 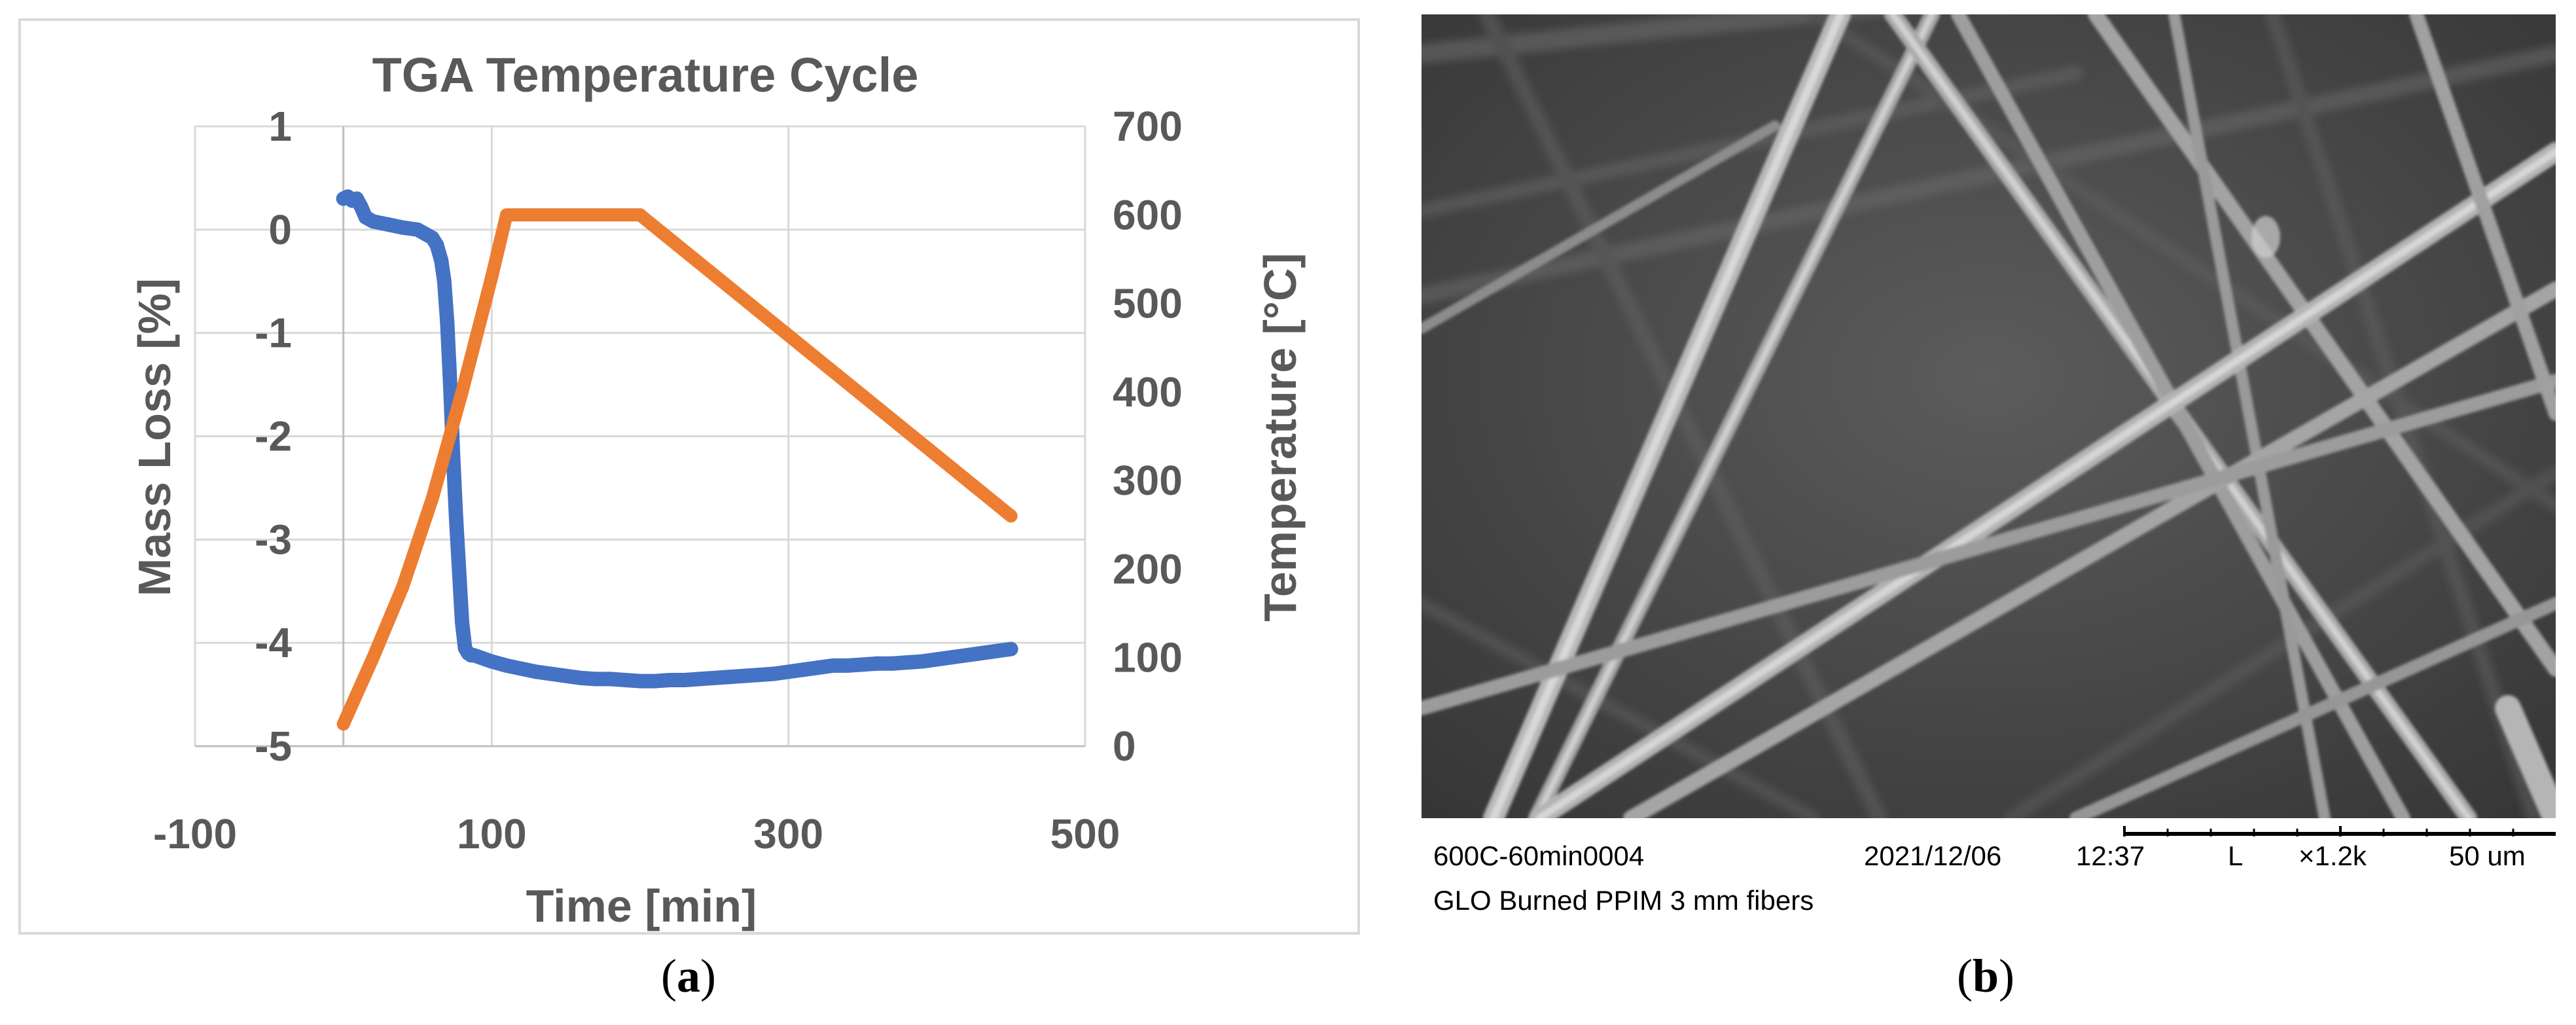 I want to click on caption-a: (a), so click(x=688, y=976).